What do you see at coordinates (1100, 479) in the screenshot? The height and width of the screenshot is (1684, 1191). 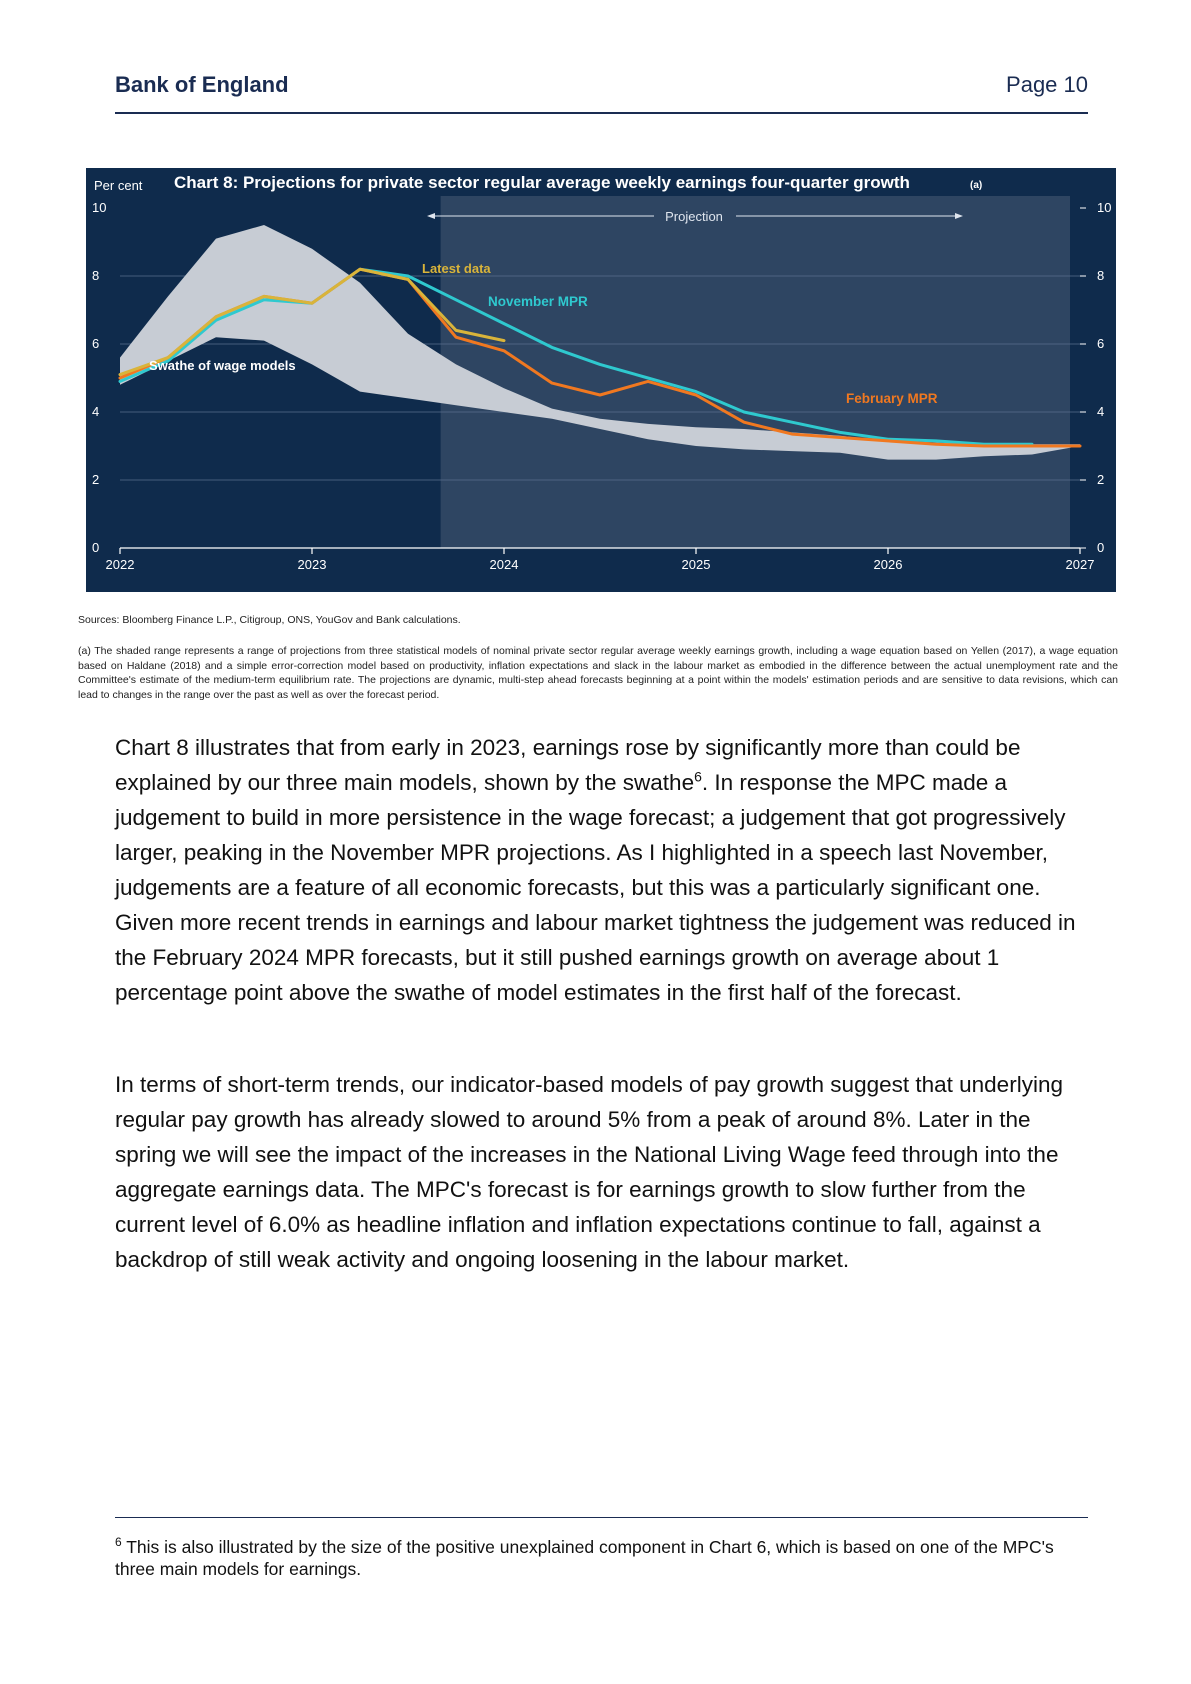 I see `y-tick-right-2: 2` at bounding box center [1100, 479].